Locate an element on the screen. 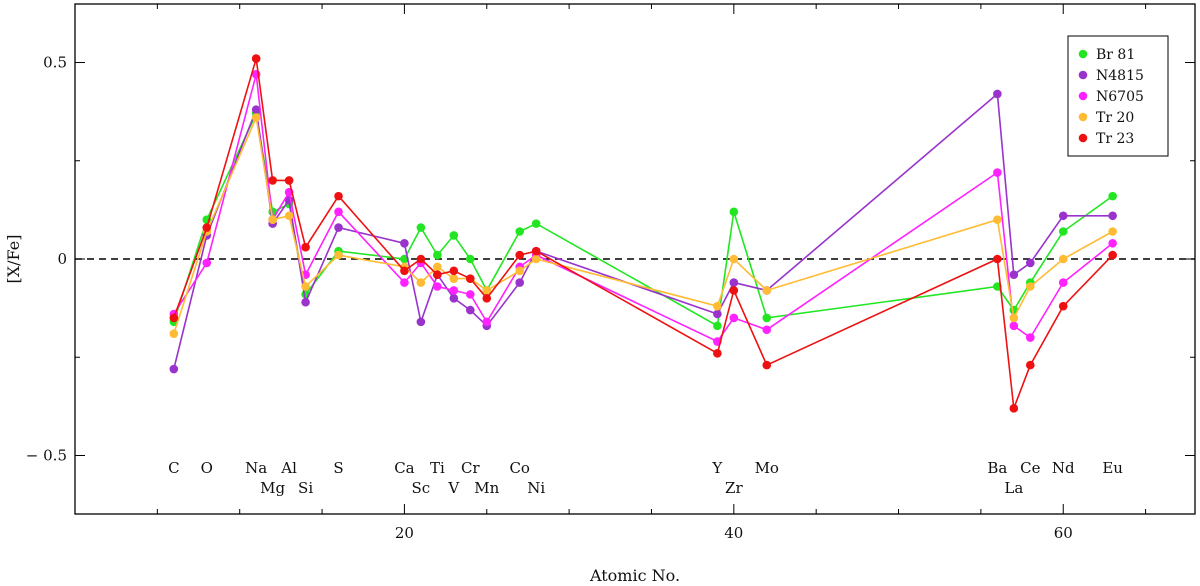 The height and width of the screenshot is (586, 1200). point-tr-23-z8 is located at coordinates (207, 227).